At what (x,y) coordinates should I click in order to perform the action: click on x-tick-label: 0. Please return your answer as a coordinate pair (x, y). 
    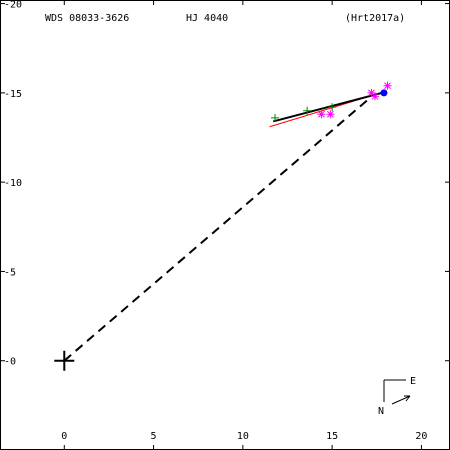
    Looking at the image, I should click on (64, 436).